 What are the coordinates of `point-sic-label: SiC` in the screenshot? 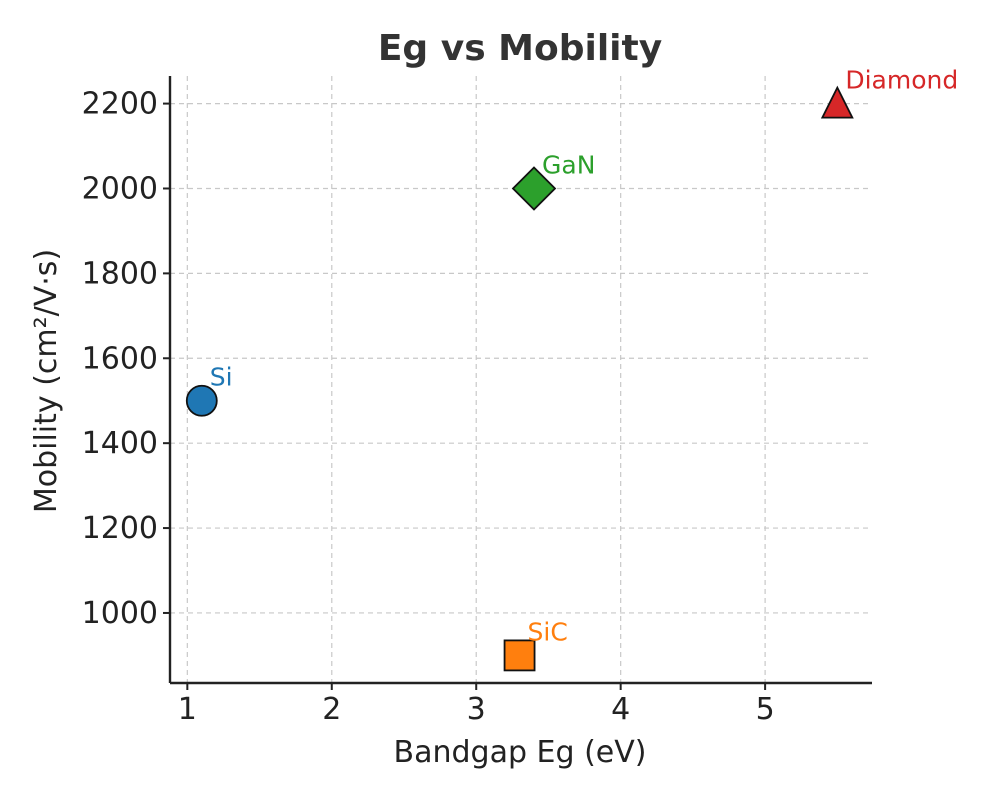 It's located at (548, 631).